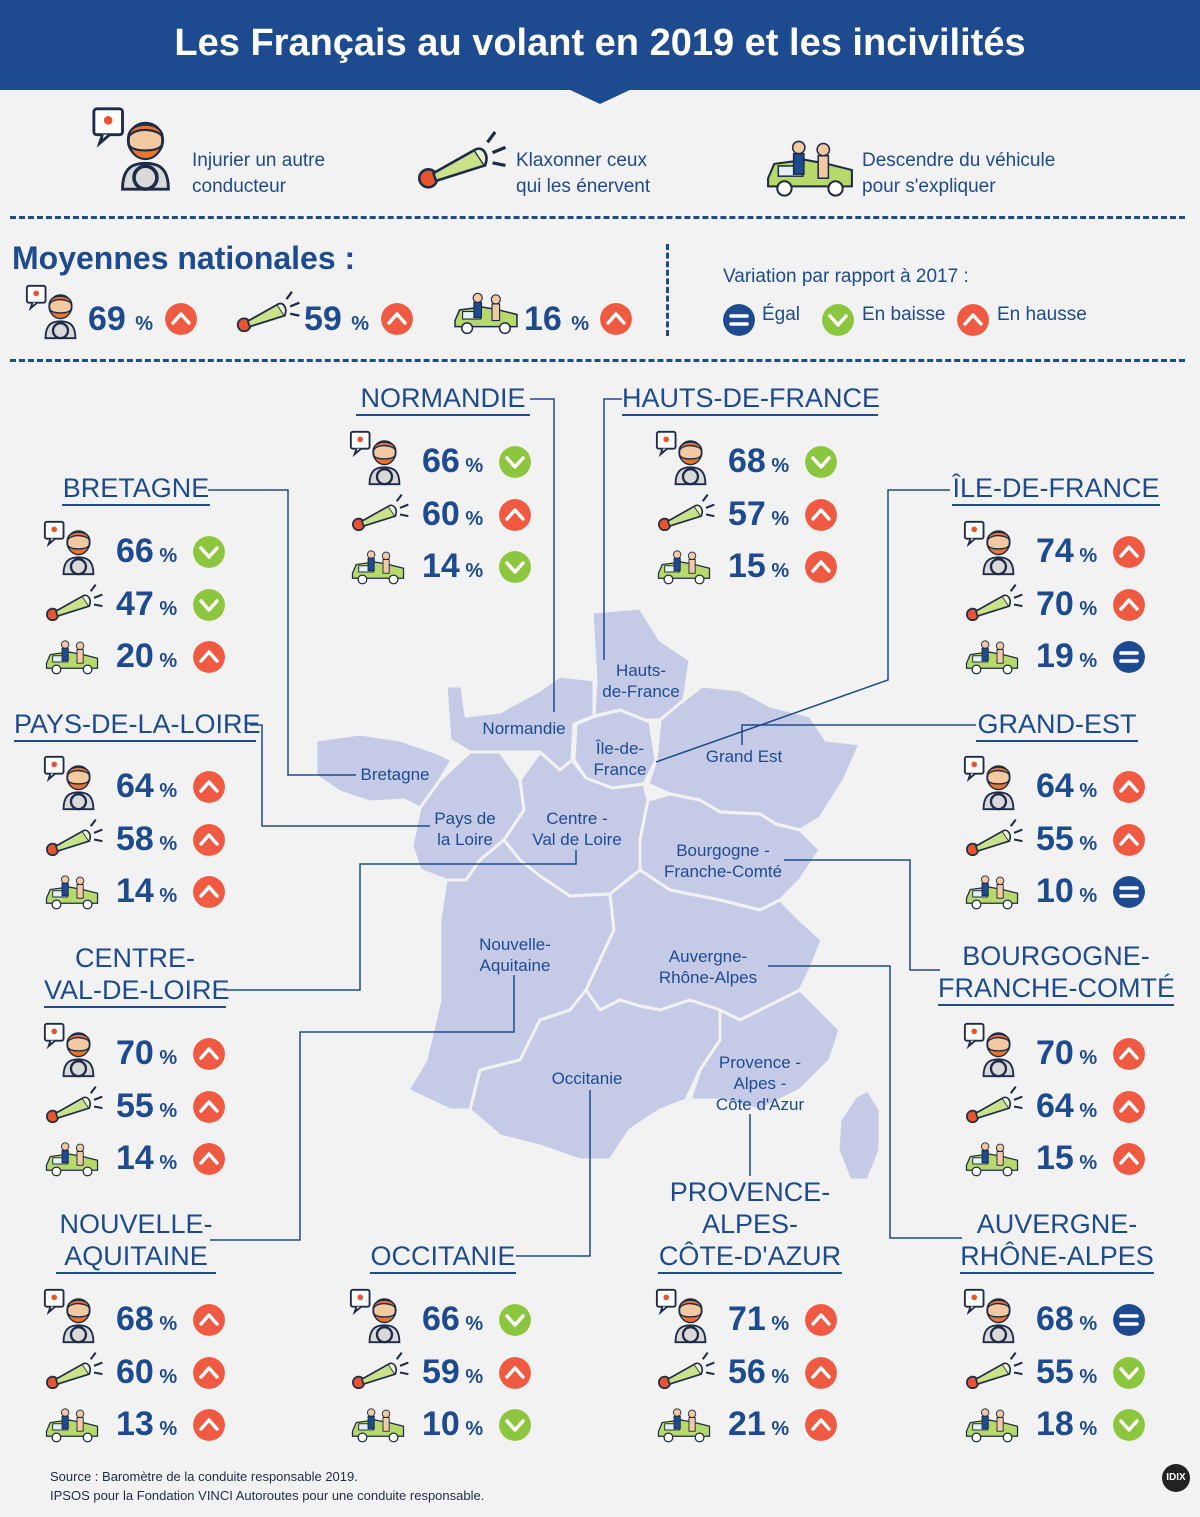 The image size is (1200, 1517). Describe the element at coordinates (747, 1424) in the screenshot. I see `stat-value: 21` at that location.